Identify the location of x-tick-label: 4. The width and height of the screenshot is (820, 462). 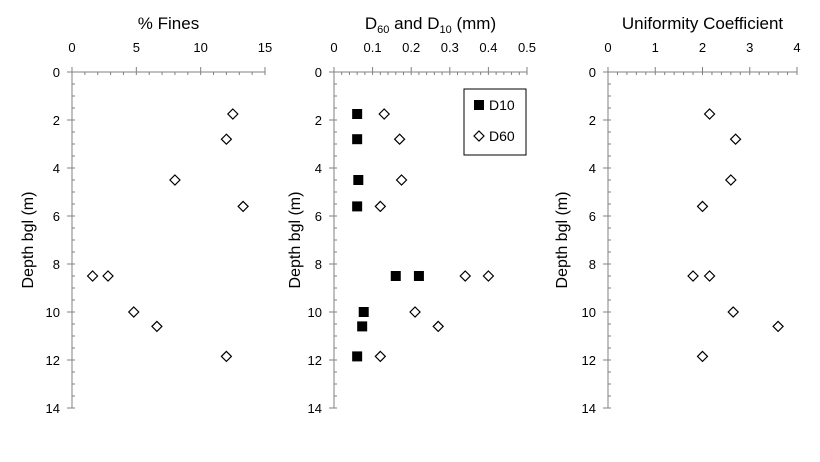
(796, 47).